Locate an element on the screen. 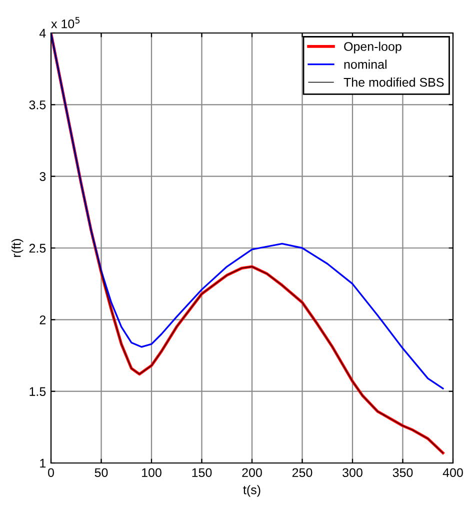 The image size is (470, 512). x-tick-label: 100 is located at coordinates (152, 473).